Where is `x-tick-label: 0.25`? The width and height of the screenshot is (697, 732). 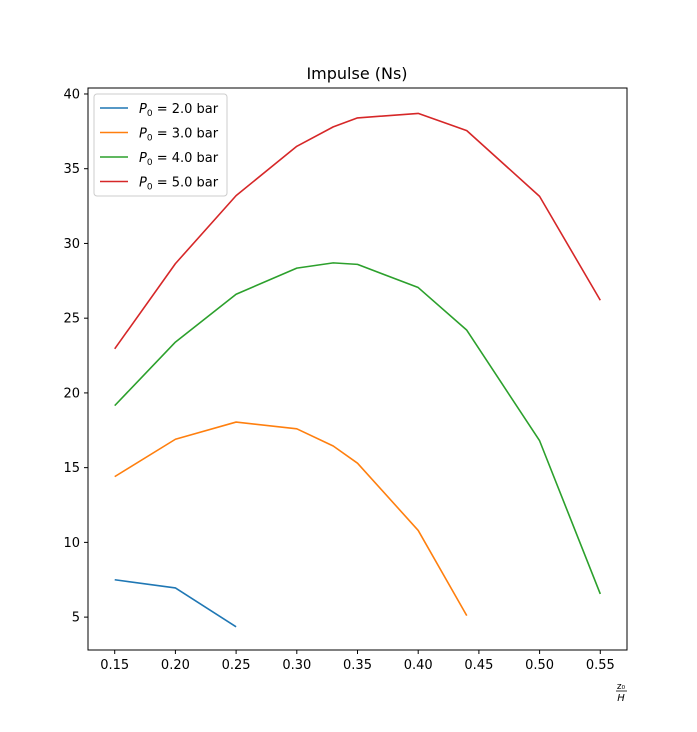
x-tick-label: 0.25 is located at coordinates (236, 665).